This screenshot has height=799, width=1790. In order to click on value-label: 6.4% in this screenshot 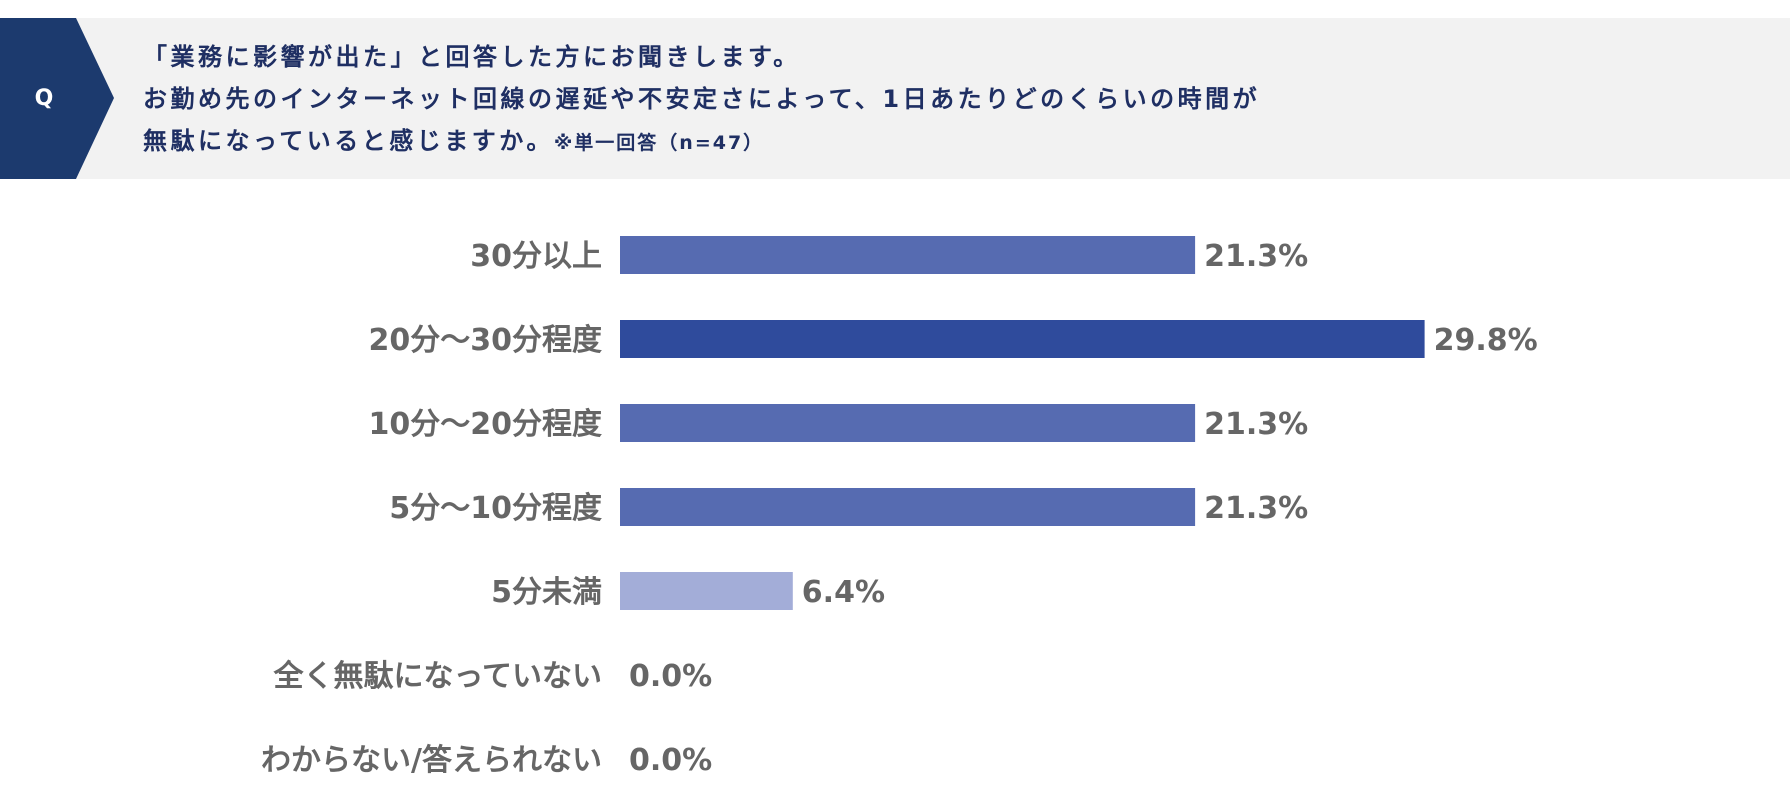, I will do `click(843, 592)`.